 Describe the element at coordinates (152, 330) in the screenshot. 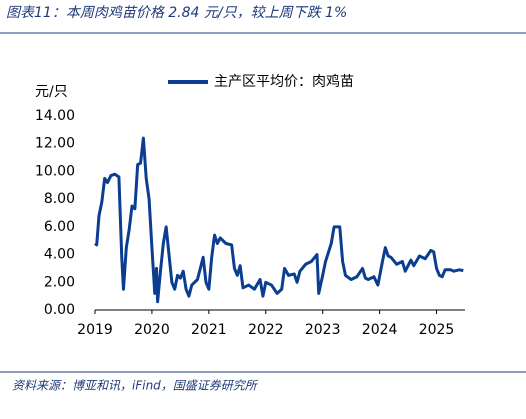

I see `x-tick-label: 2020` at that location.